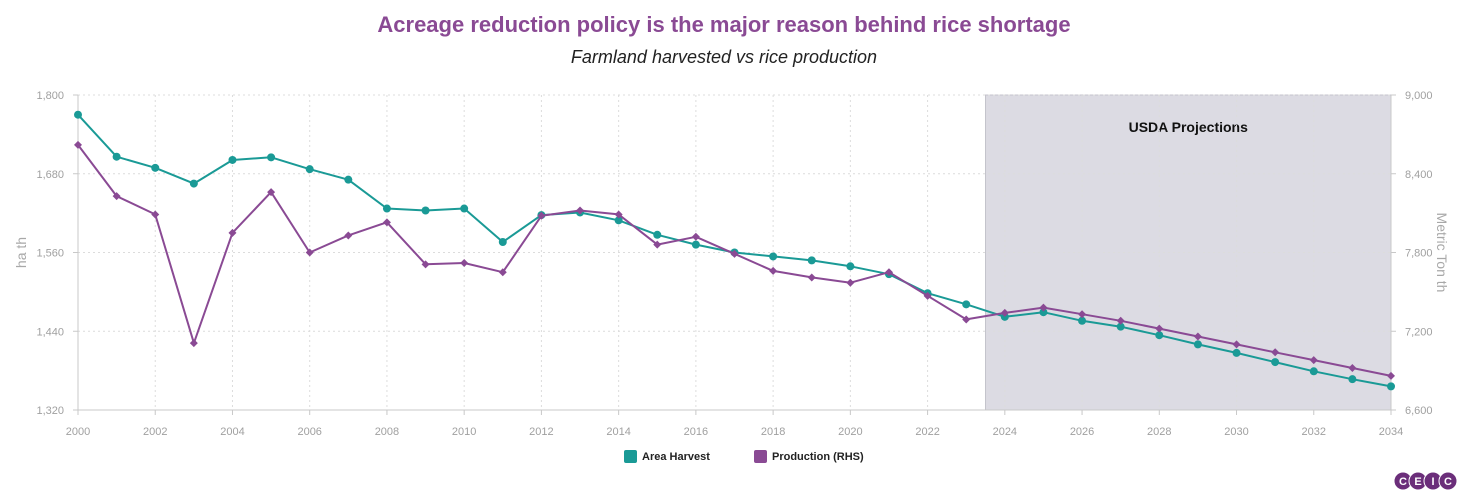  I want to click on x-tick-label: 2026, so click(1082, 432).